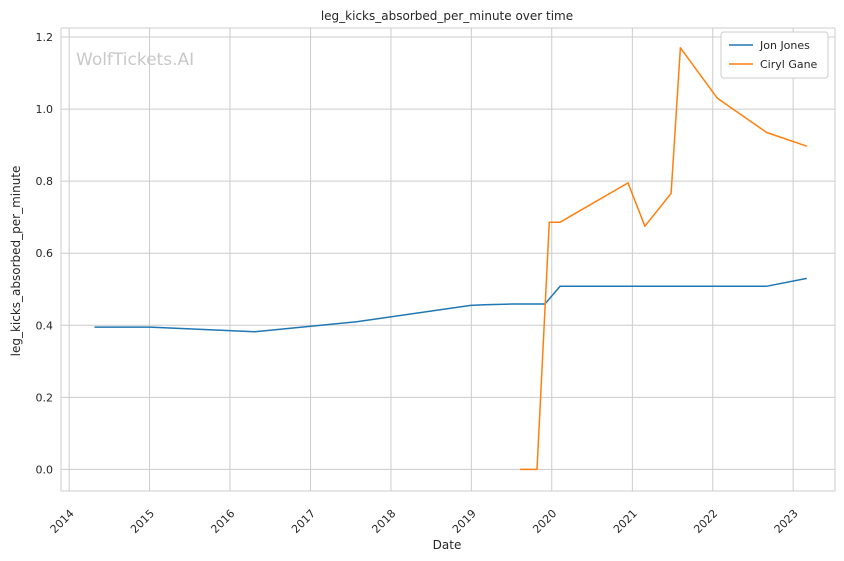  I want to click on watermark-text: WolfTickets.AI, so click(135, 60).